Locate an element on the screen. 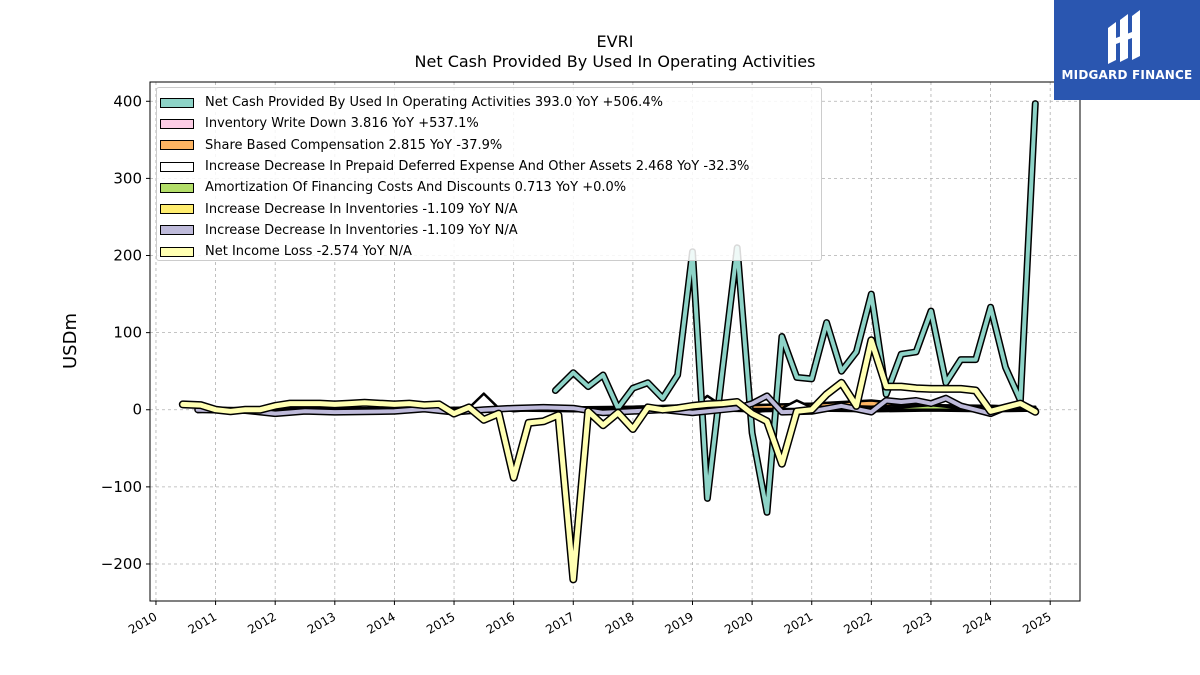 The width and height of the screenshot is (1200, 675). logo-text: MIDGARD FINANCE is located at coordinates (1127, 75).